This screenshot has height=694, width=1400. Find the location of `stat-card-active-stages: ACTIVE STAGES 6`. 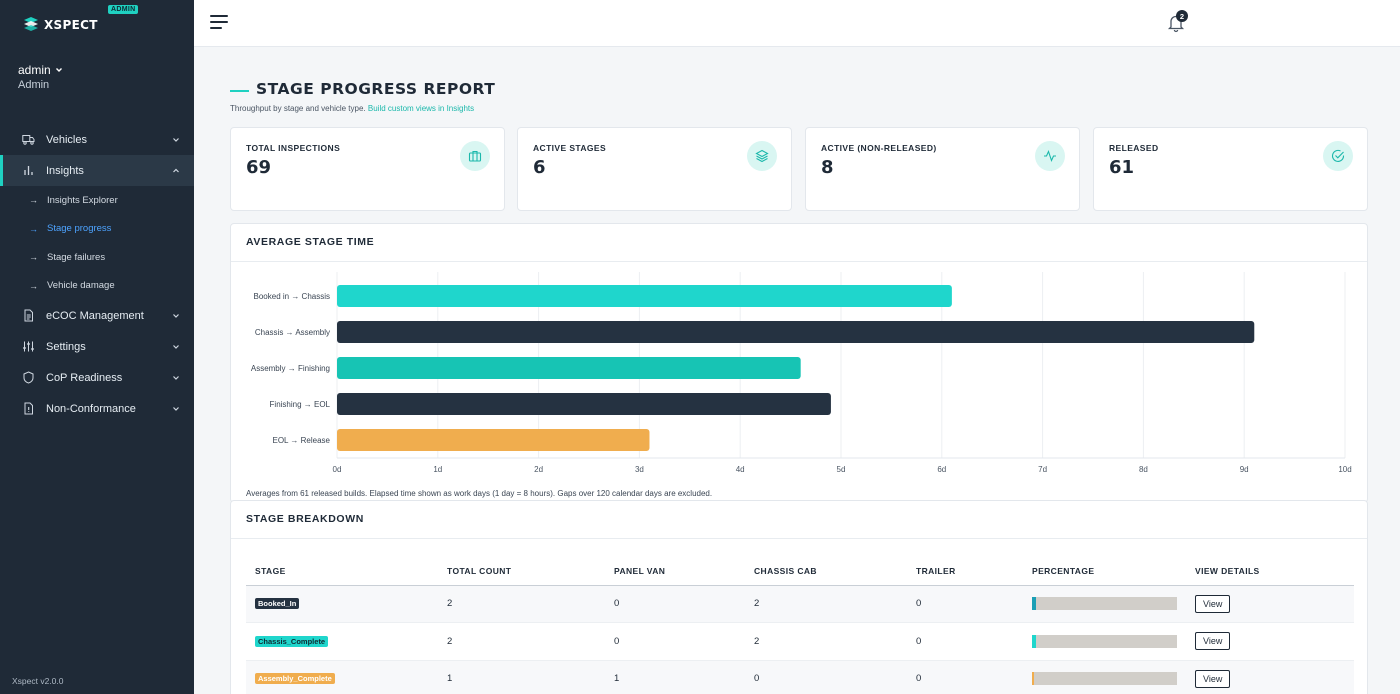

stat-card-active-stages: ACTIVE STAGES 6 is located at coordinates (654, 169).